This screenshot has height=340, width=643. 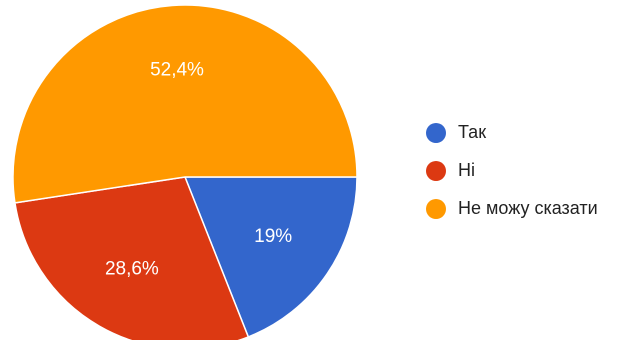 I want to click on legend-label-3: Не можу сказати, so click(x=528, y=208).